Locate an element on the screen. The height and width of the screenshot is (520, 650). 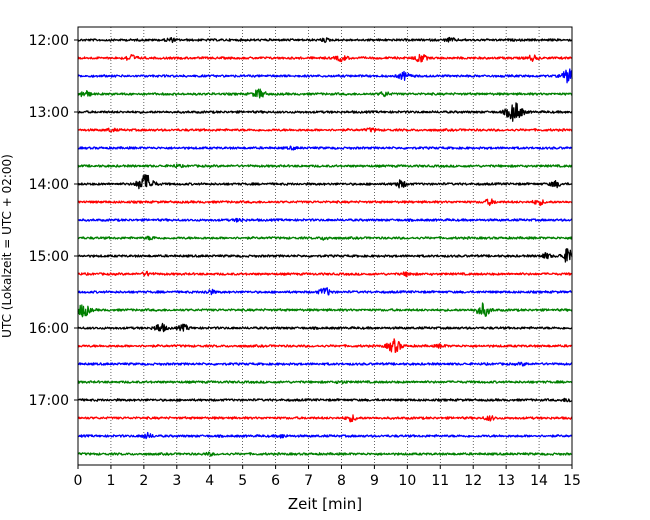
y-tick-label: 12:00 is located at coordinates (49, 41).